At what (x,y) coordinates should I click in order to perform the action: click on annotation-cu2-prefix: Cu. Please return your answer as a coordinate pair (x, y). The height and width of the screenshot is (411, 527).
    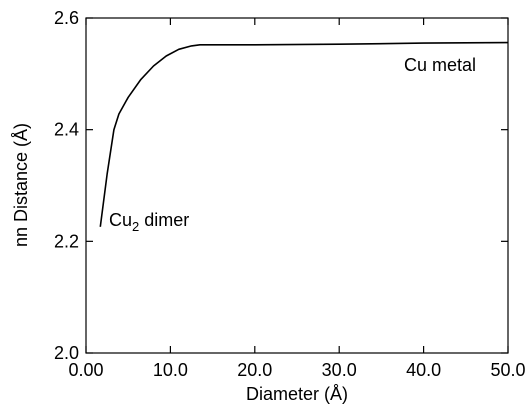
    Looking at the image, I should click on (120, 220).